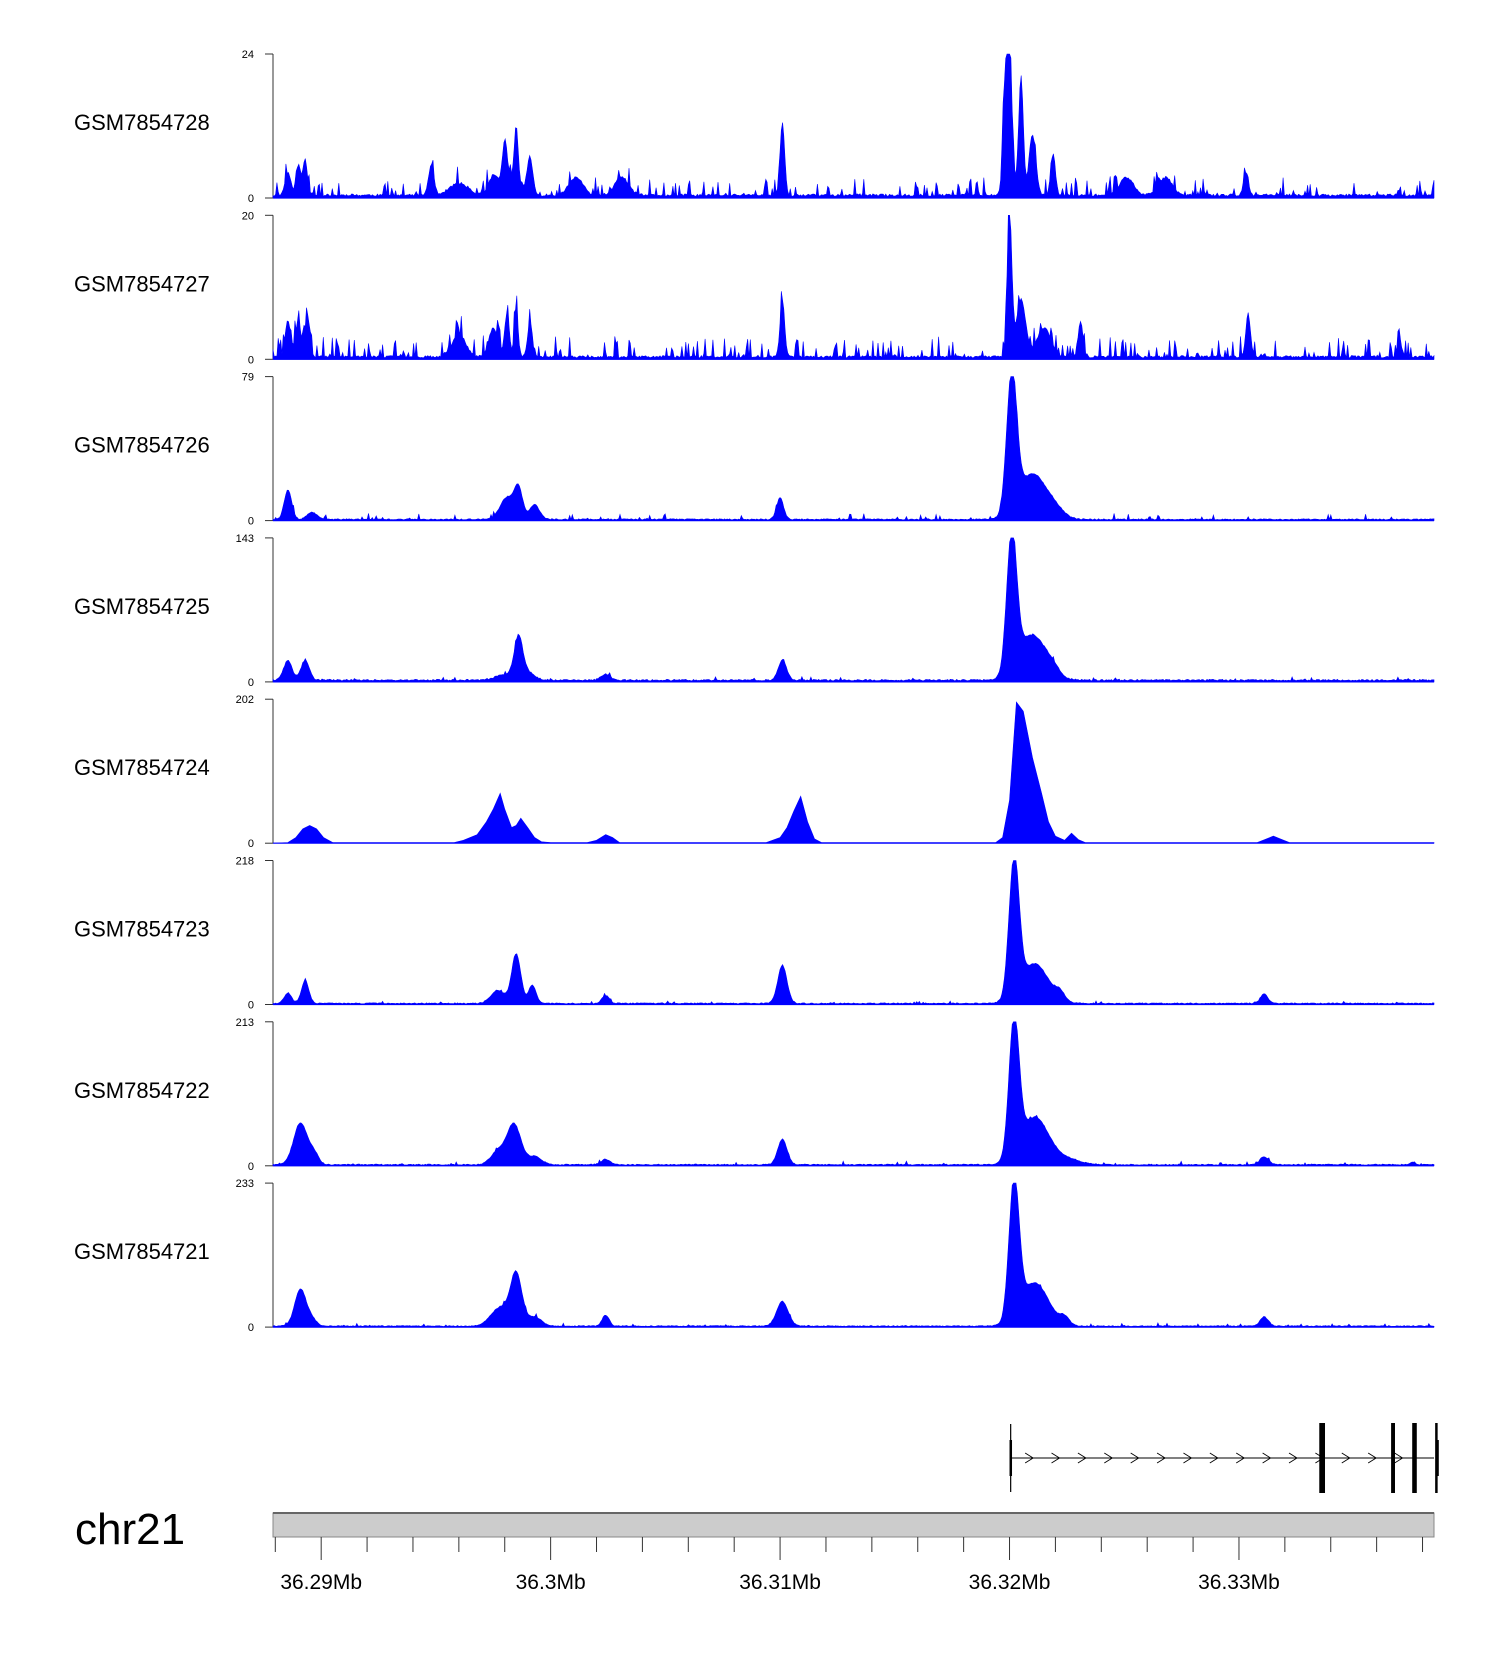 The height and width of the screenshot is (1660, 1500). What do you see at coordinates (248, 55) in the screenshot?
I see `y-max-label: 24` at bounding box center [248, 55].